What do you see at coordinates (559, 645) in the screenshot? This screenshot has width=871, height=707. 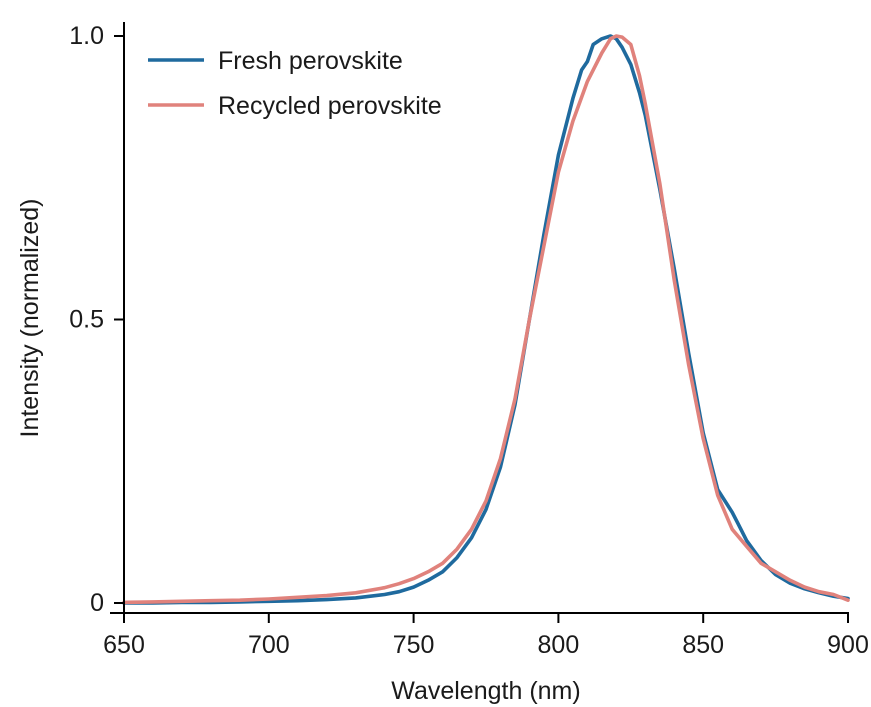 I see `x-tick-label: 800` at bounding box center [559, 645].